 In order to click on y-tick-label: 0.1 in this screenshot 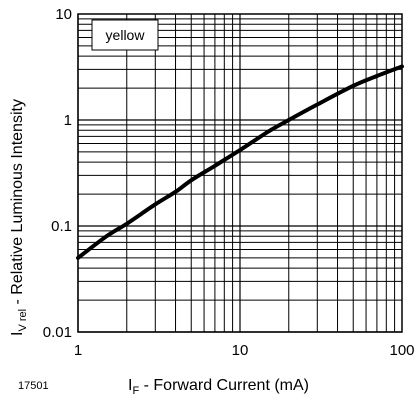, I will do `click(61, 226)`.